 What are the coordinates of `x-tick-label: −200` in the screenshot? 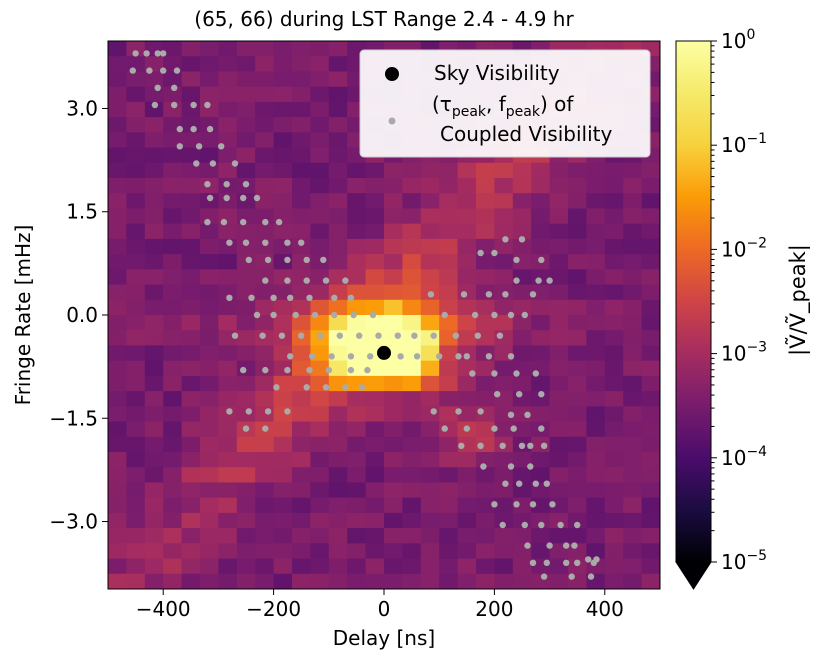 It's located at (273, 609).